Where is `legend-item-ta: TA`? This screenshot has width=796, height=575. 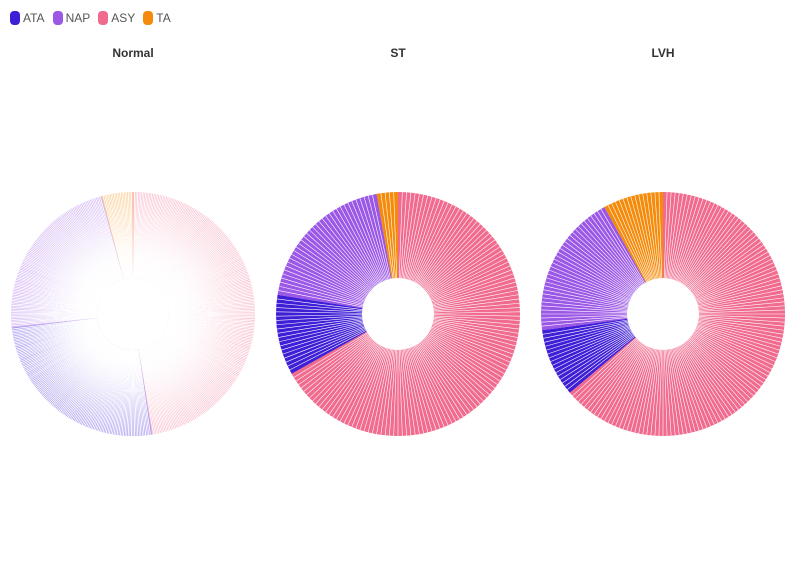 legend-item-ta: TA is located at coordinates (157, 18).